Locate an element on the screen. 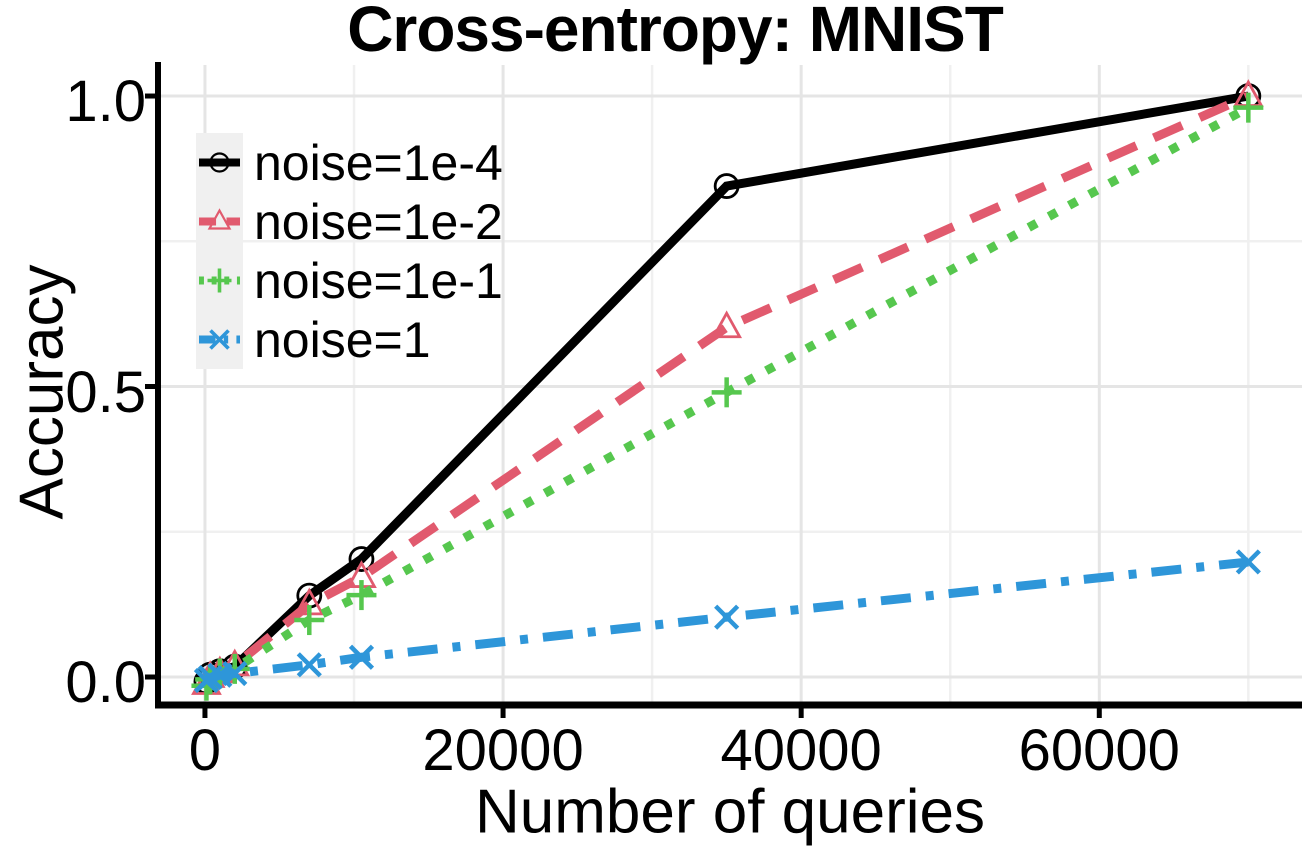 This screenshot has height=862, width=1302. x-tick-label: 0 is located at coordinates (205, 750).